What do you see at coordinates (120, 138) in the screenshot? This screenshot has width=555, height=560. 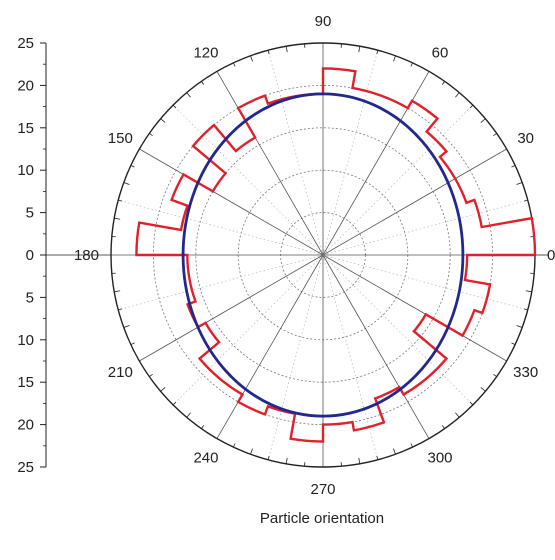 I see `angle-label-150: 150` at bounding box center [120, 138].